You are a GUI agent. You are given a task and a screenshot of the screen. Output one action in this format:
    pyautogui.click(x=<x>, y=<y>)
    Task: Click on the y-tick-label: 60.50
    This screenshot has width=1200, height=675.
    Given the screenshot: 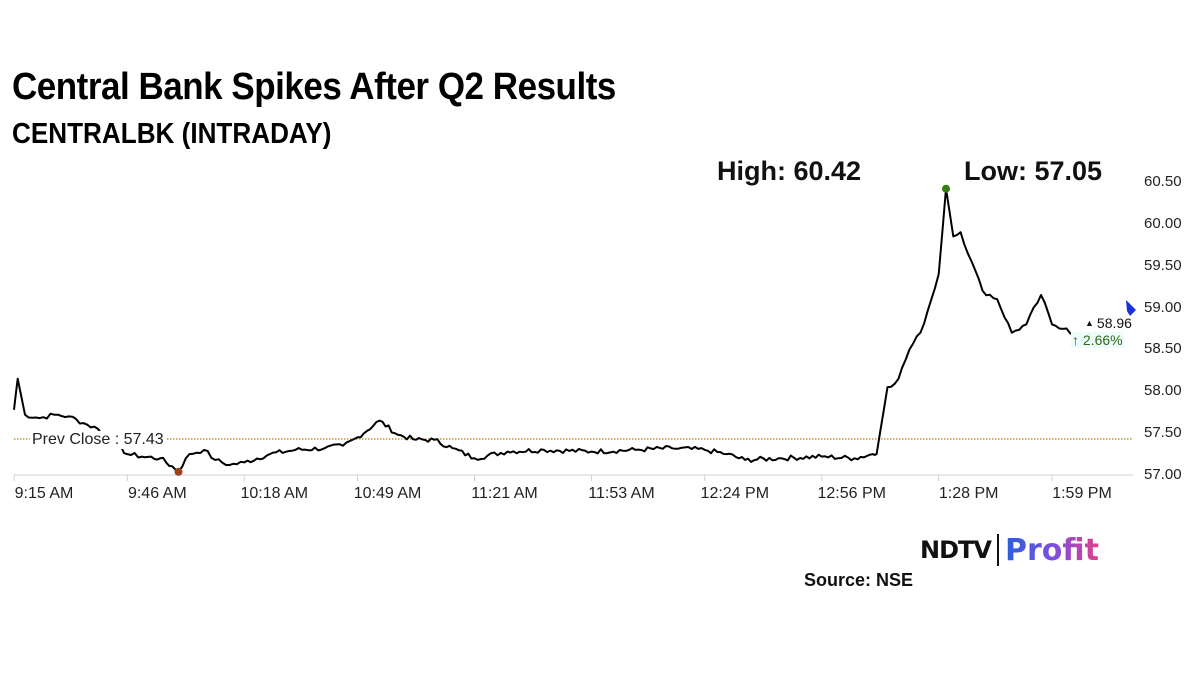 What is the action you would take?
    pyautogui.click(x=1163, y=181)
    